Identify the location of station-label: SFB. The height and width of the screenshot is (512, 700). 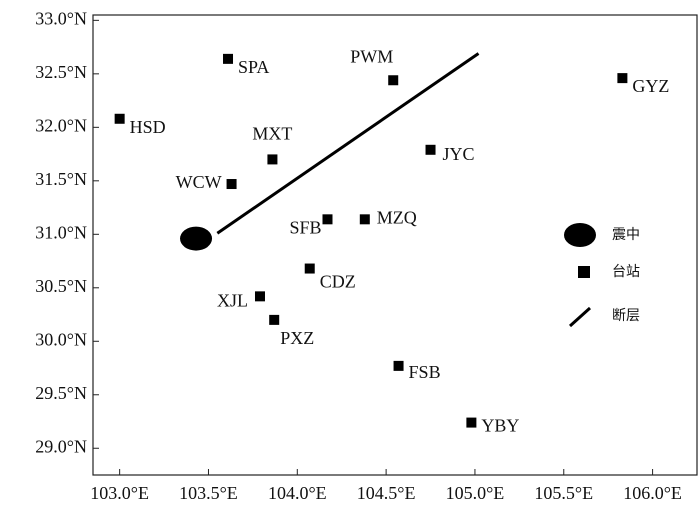
(305, 227).